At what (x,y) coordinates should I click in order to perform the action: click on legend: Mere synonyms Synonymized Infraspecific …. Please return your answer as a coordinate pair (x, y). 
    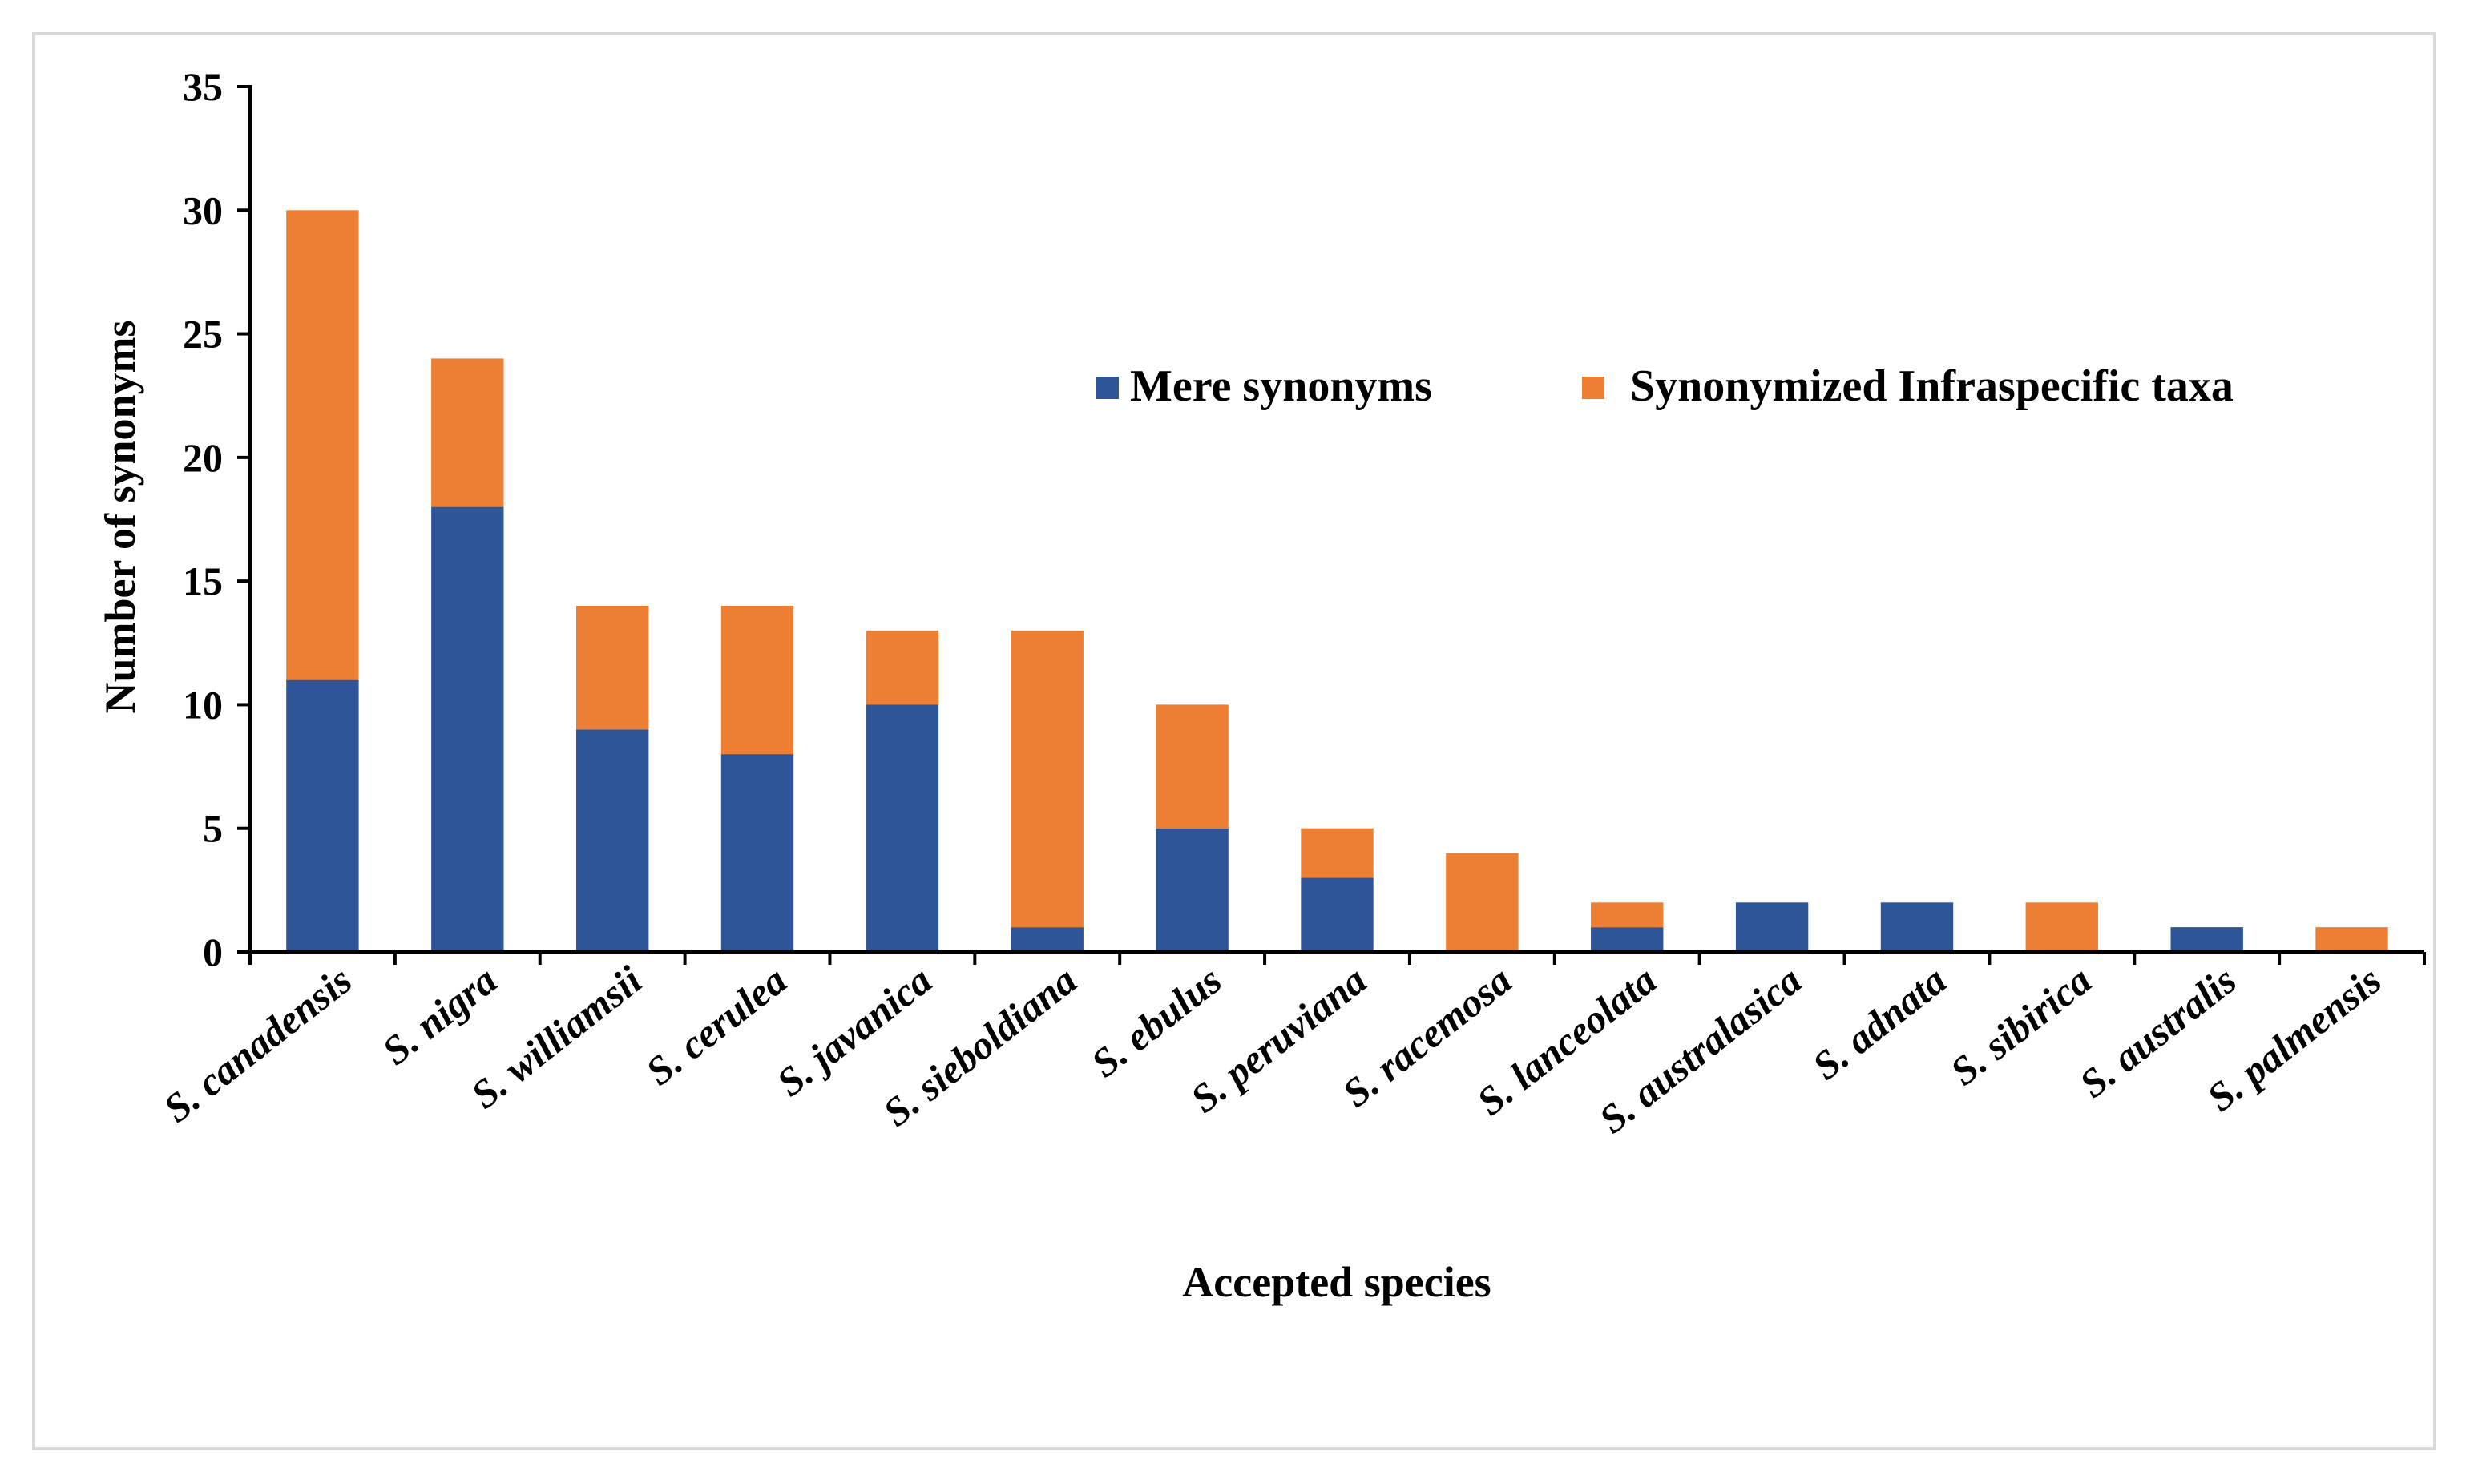
    Looking at the image, I should click on (1665, 386).